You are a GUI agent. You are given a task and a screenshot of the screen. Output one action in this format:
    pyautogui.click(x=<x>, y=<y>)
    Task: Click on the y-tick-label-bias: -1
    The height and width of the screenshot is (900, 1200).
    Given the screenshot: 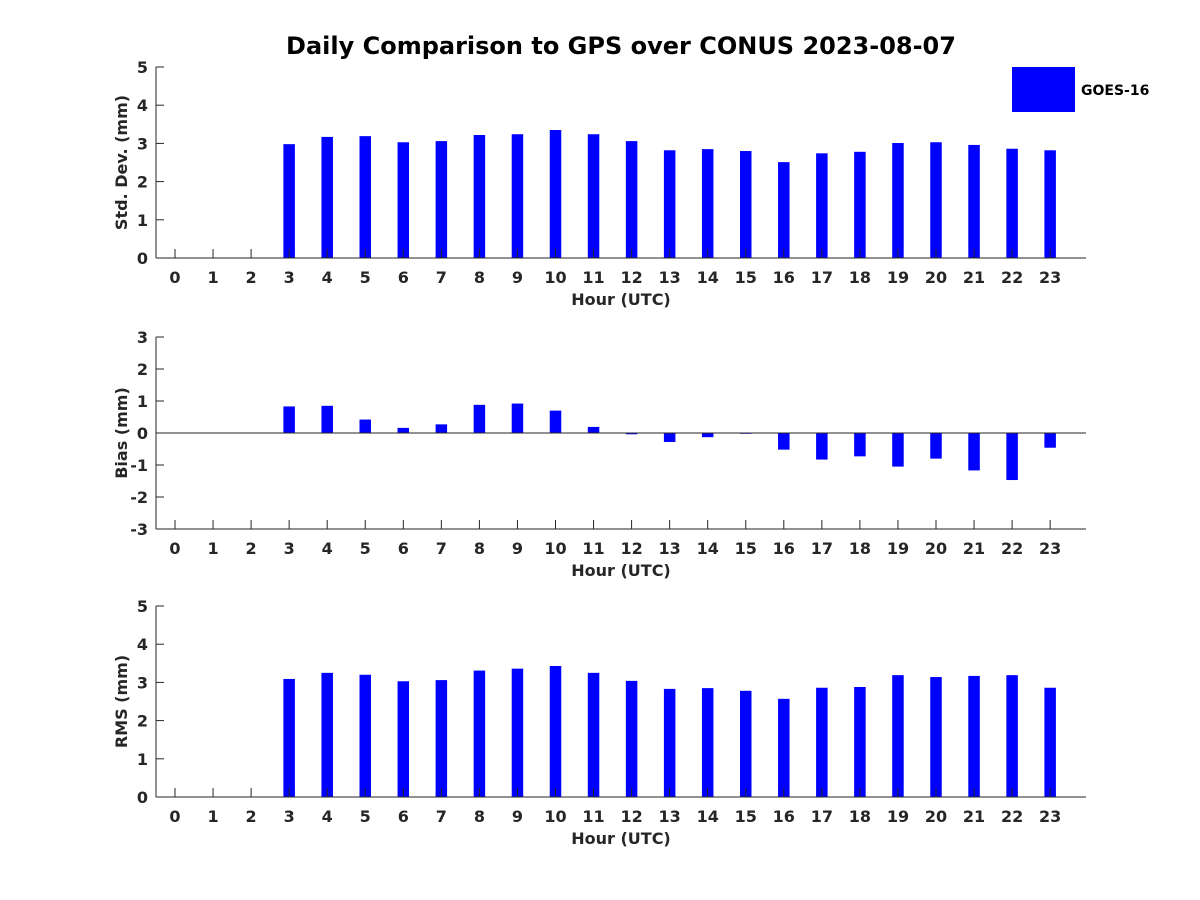 What is the action you would take?
    pyautogui.click(x=139, y=465)
    